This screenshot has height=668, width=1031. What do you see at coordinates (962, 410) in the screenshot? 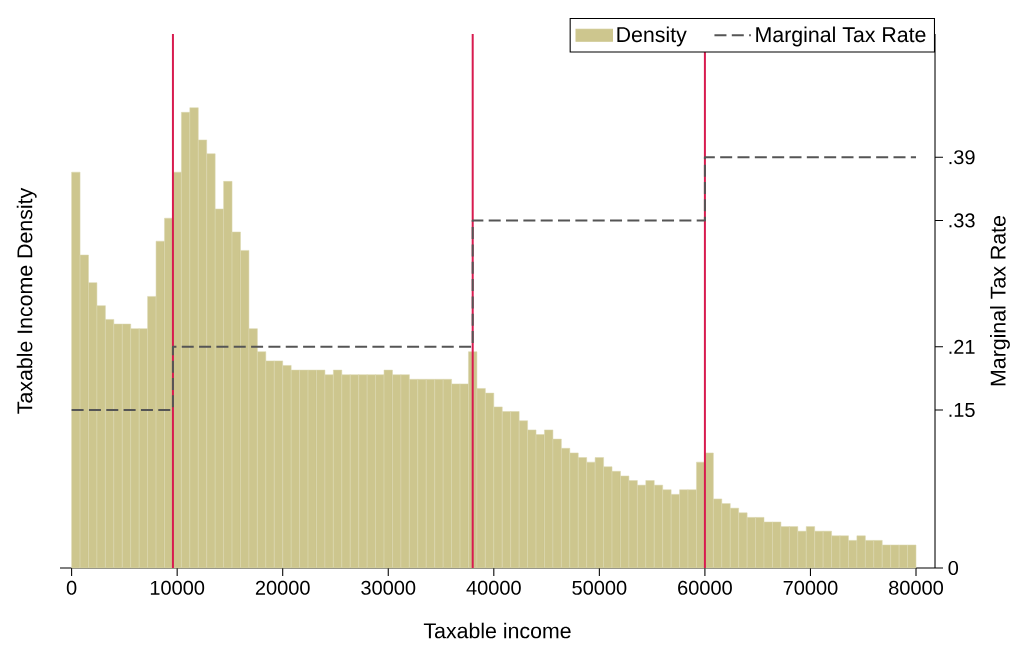
I see `y2-tick-label: .15` at bounding box center [962, 410].